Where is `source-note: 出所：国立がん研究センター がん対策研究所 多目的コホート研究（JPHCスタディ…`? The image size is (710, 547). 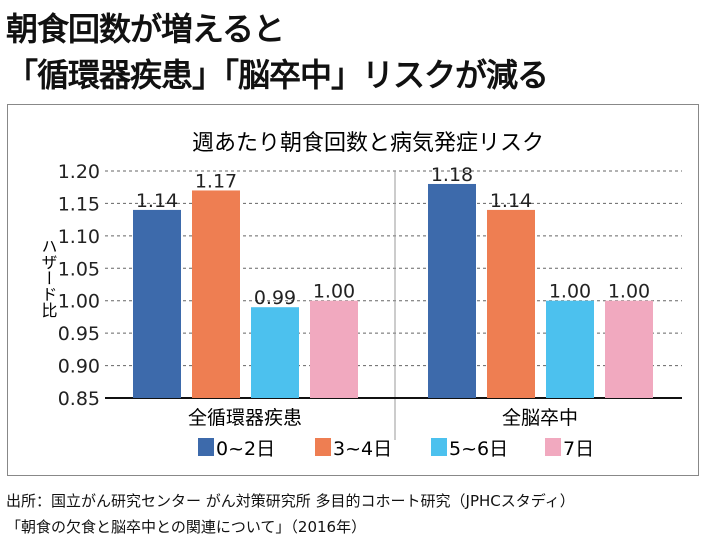 source-note: 出所：国立がん研究センター がん対策研究所 多目的コホート研究（JPHCスタディ… is located at coordinates (290, 501).